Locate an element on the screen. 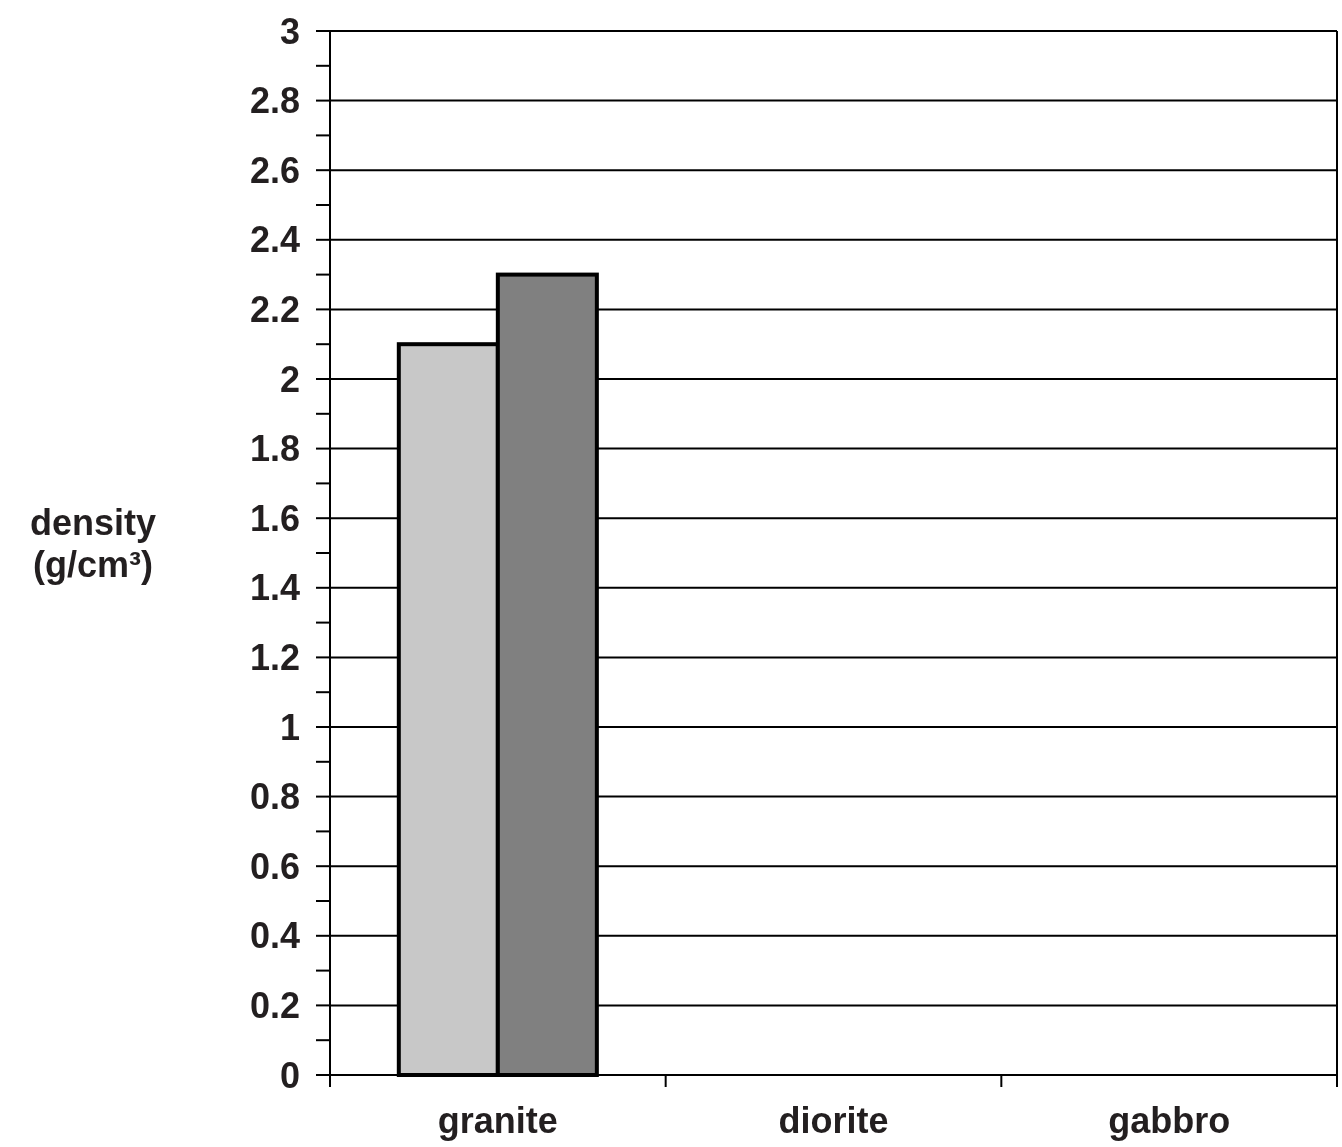 The width and height of the screenshot is (1342, 1147). y-tick-label: 0.8 is located at coordinates (274, 797).